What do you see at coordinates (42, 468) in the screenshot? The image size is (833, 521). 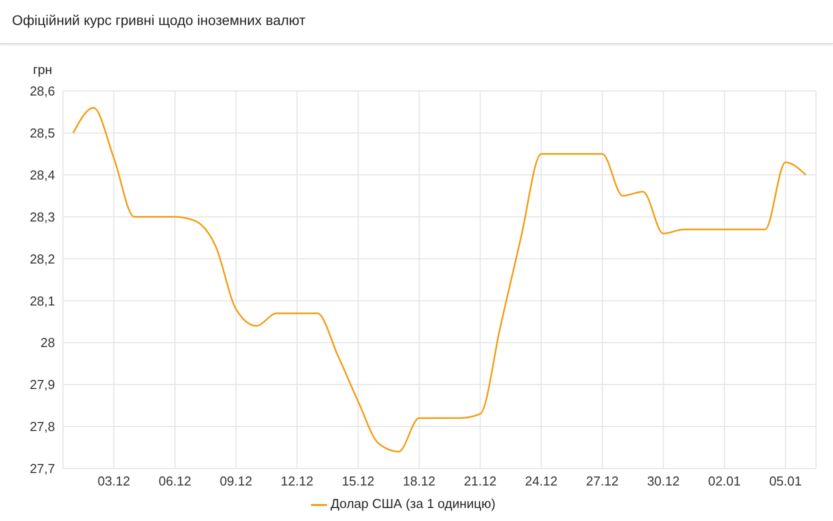 I see `y-tick-label: 27,7` at bounding box center [42, 468].